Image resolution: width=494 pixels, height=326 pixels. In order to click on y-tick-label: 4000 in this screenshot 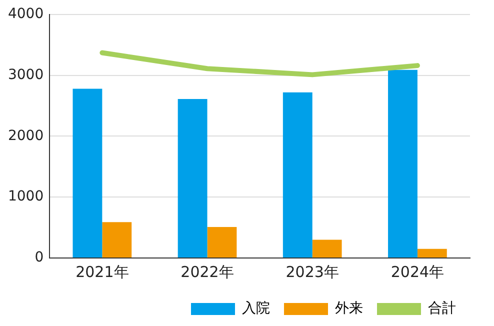, I will do `click(26, 14)`.